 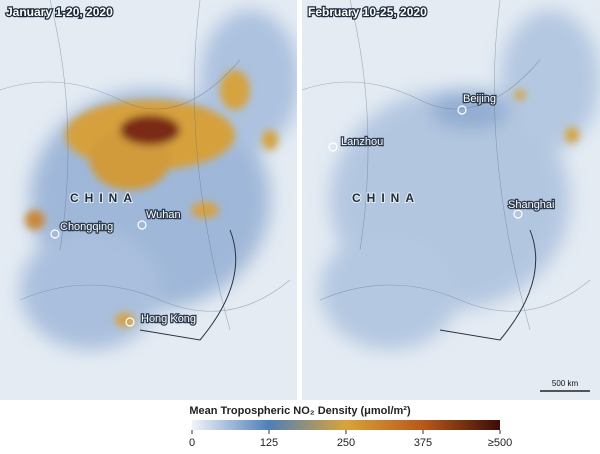 I want to click on legend-title: Mean Tropospheric NO₂ Density (μmol/m²), so click(x=300, y=411).